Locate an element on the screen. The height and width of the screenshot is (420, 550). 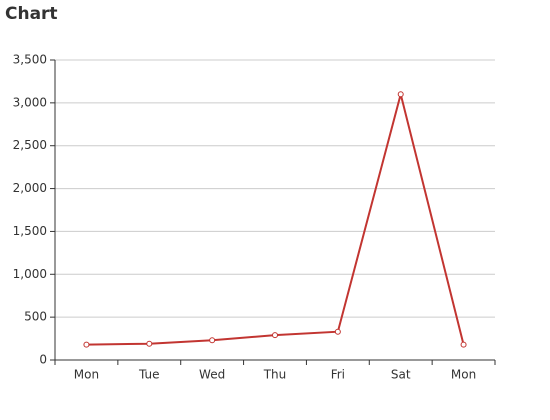
y-tick-label: 3,000 is located at coordinates (30, 102).